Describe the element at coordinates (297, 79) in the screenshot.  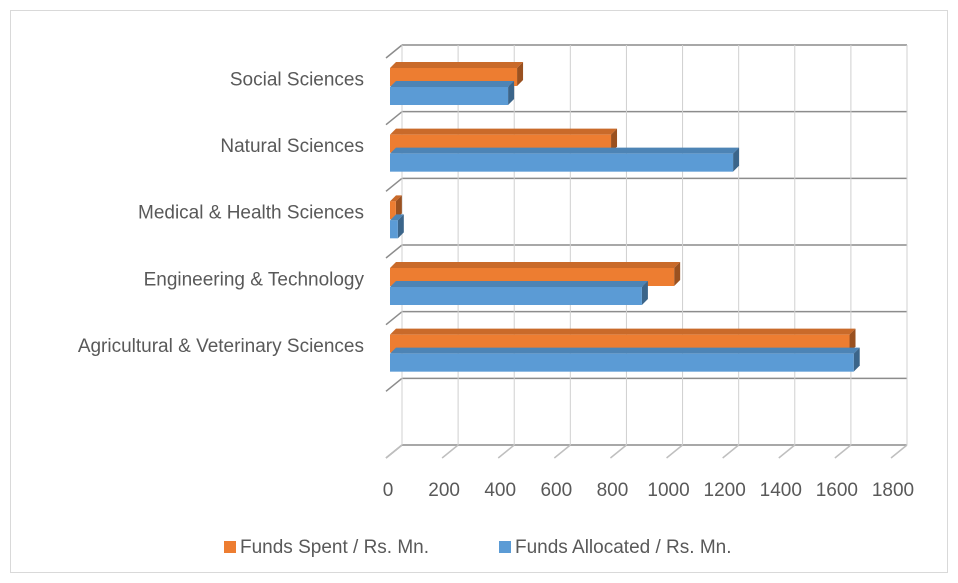
I see `y-tick-label: Social Sciences` at that location.